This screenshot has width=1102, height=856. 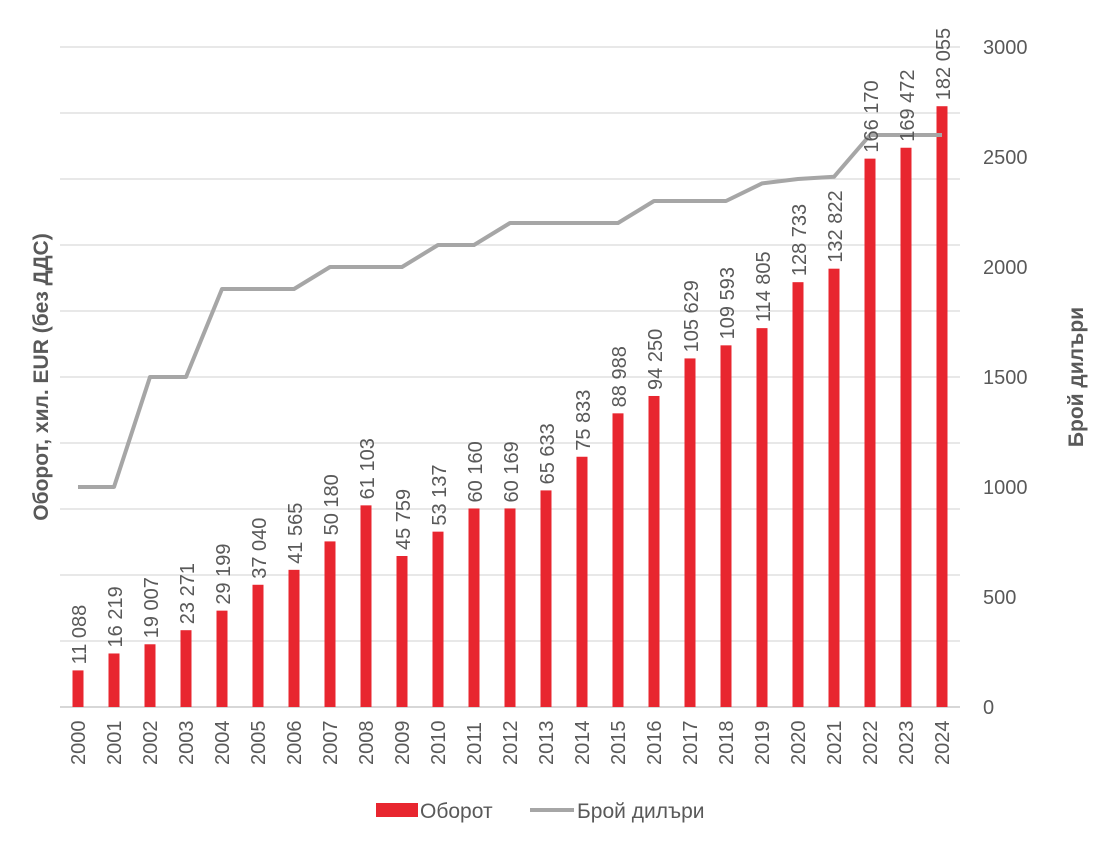 I want to click on bar-2024, so click(x=942, y=406).